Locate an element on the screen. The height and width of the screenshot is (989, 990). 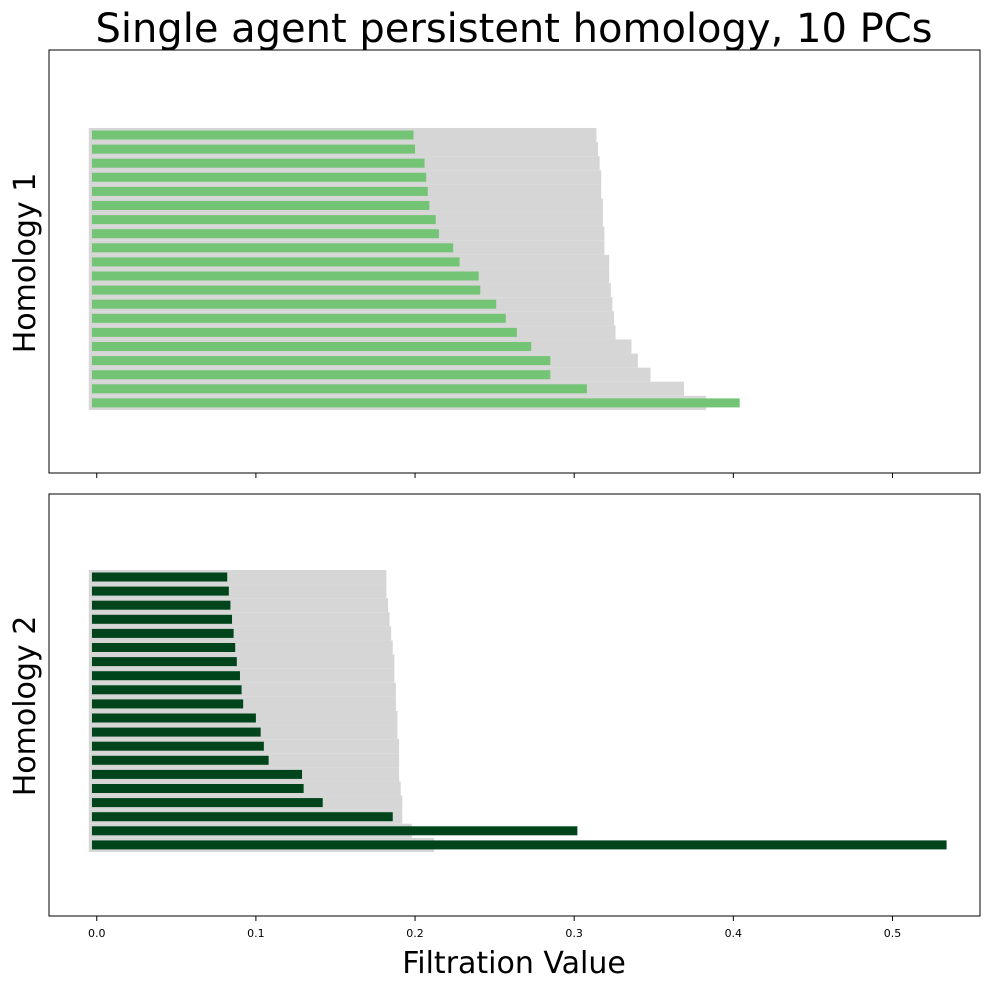
x-axis-label: Filtration Value is located at coordinates (514, 963).